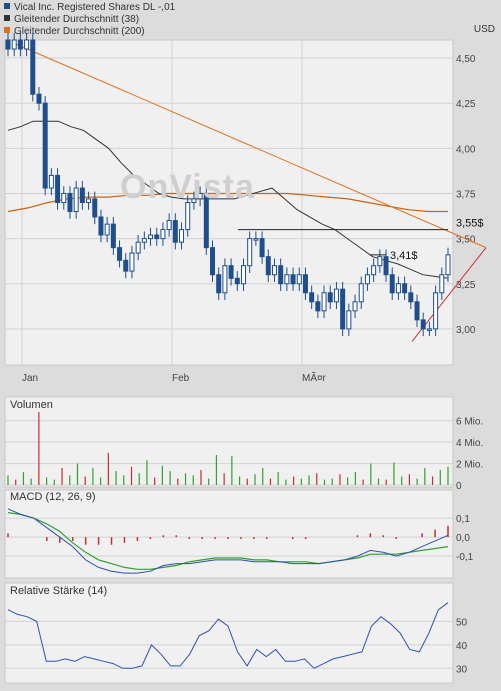 The height and width of the screenshot is (691, 501). What do you see at coordinates (314, 377) in the screenshot?
I see `x-tick-label: MÃ¤r` at bounding box center [314, 377].